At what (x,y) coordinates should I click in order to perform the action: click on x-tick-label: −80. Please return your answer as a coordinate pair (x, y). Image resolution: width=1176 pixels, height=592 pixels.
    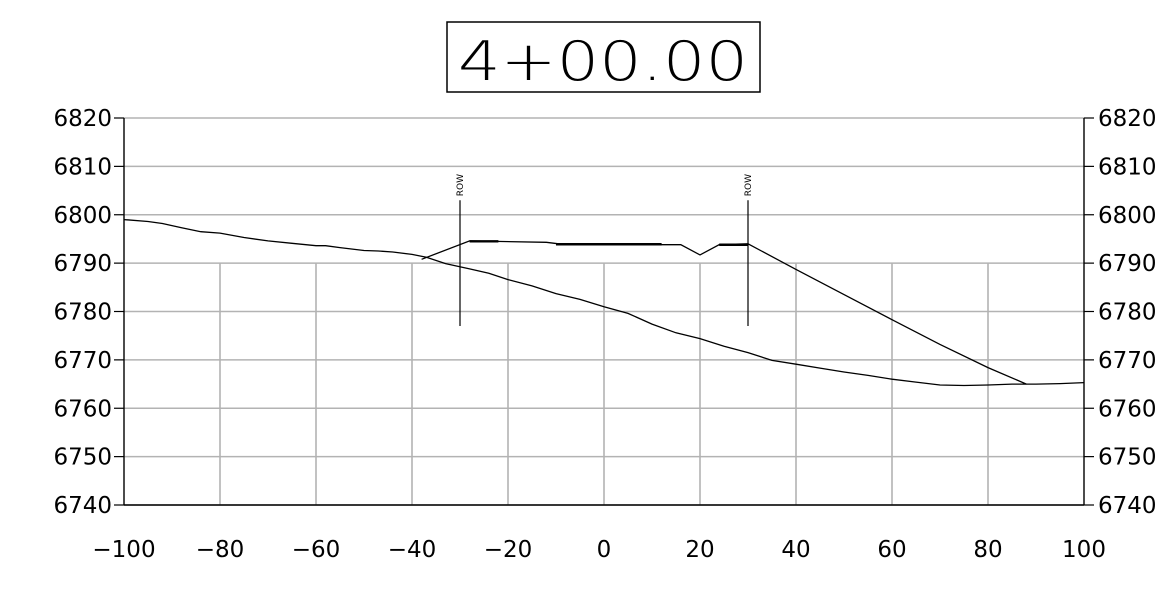
    Looking at the image, I should click on (220, 550).